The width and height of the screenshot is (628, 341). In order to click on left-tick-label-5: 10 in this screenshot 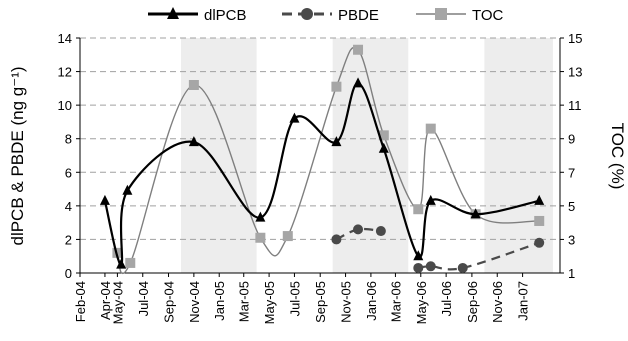, I will do `click(65, 105)`.